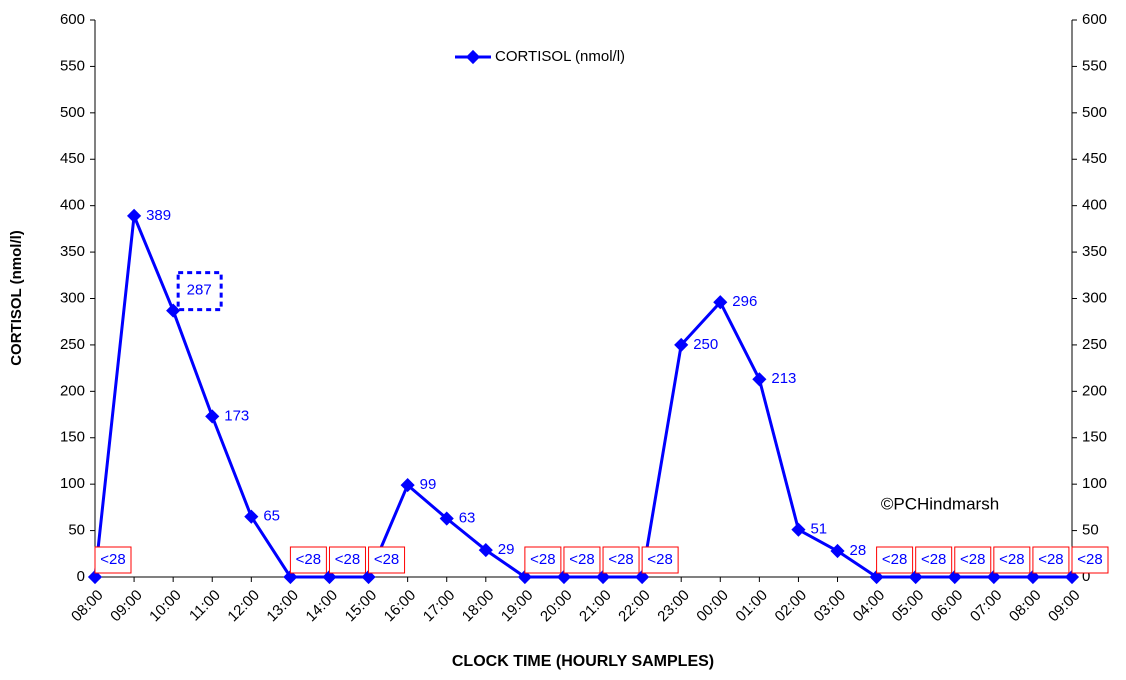 This screenshot has width=1126, height=680. I want to click on data-label: 29, so click(506, 549).